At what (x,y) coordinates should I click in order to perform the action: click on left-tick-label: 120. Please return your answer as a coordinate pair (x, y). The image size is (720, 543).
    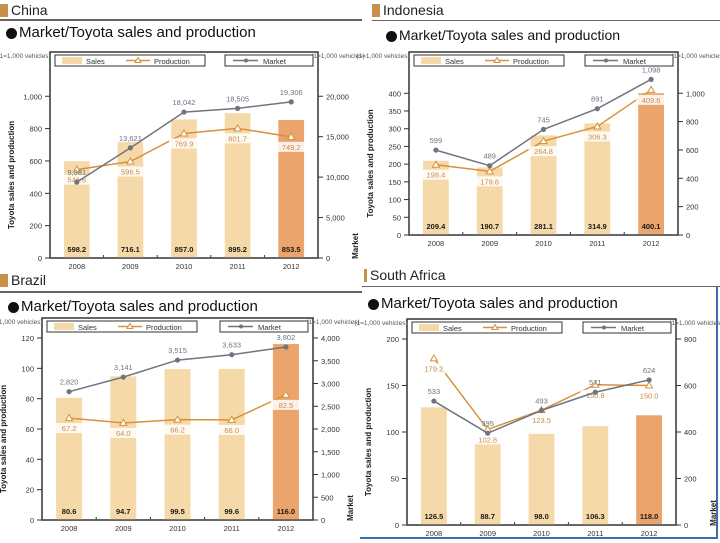
    Looking at the image, I should click on (27, 338).